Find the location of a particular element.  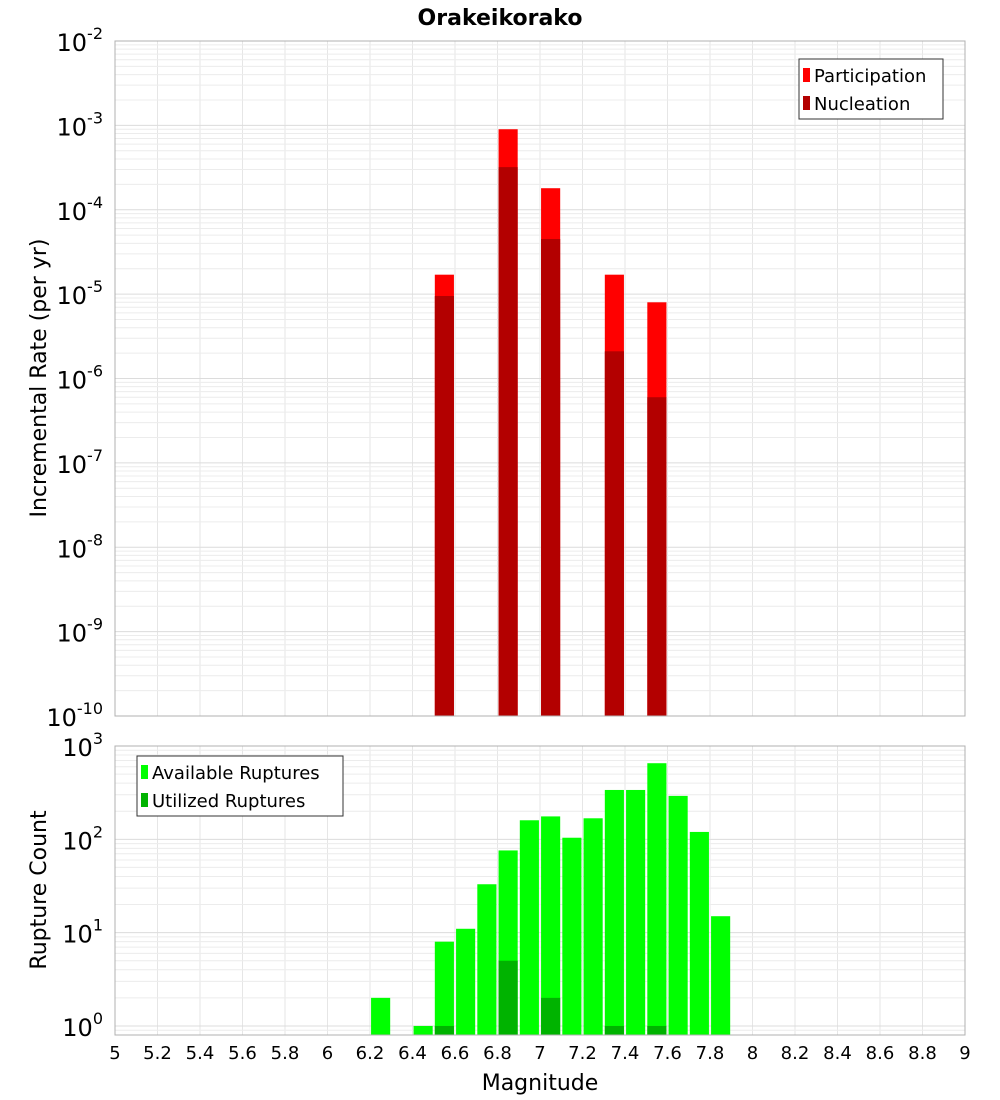

x-tick-label: 7 is located at coordinates (539, 1053).